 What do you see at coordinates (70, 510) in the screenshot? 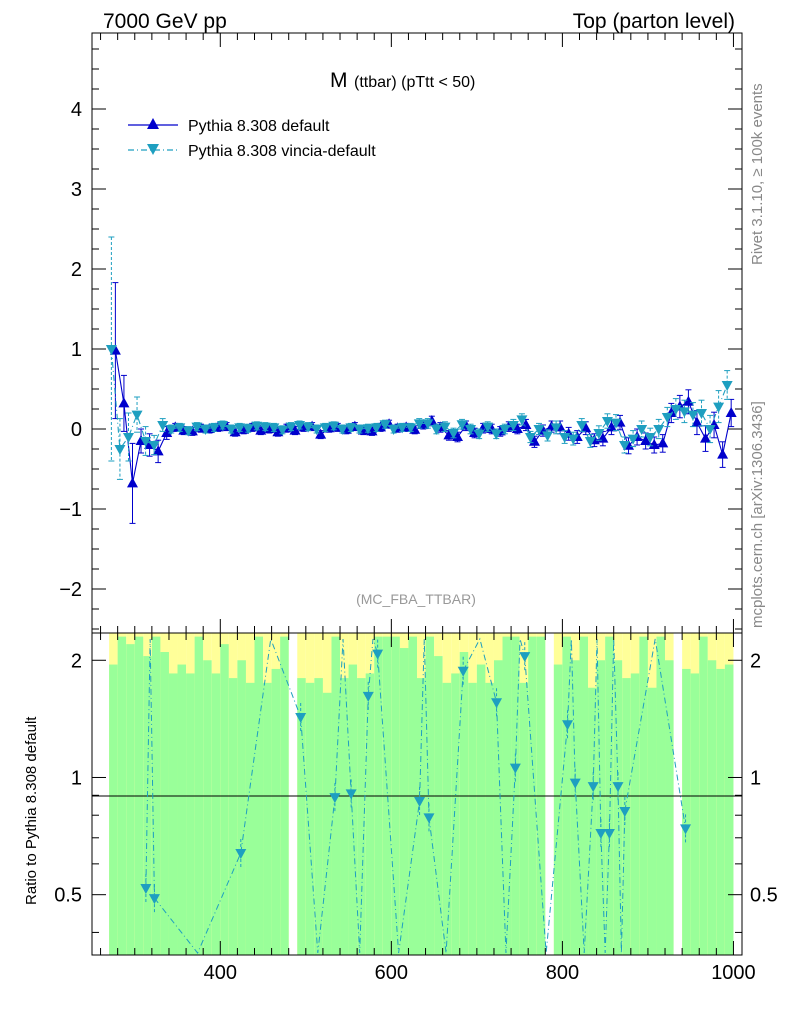
I see `y-tick-label: −1` at bounding box center [70, 510].